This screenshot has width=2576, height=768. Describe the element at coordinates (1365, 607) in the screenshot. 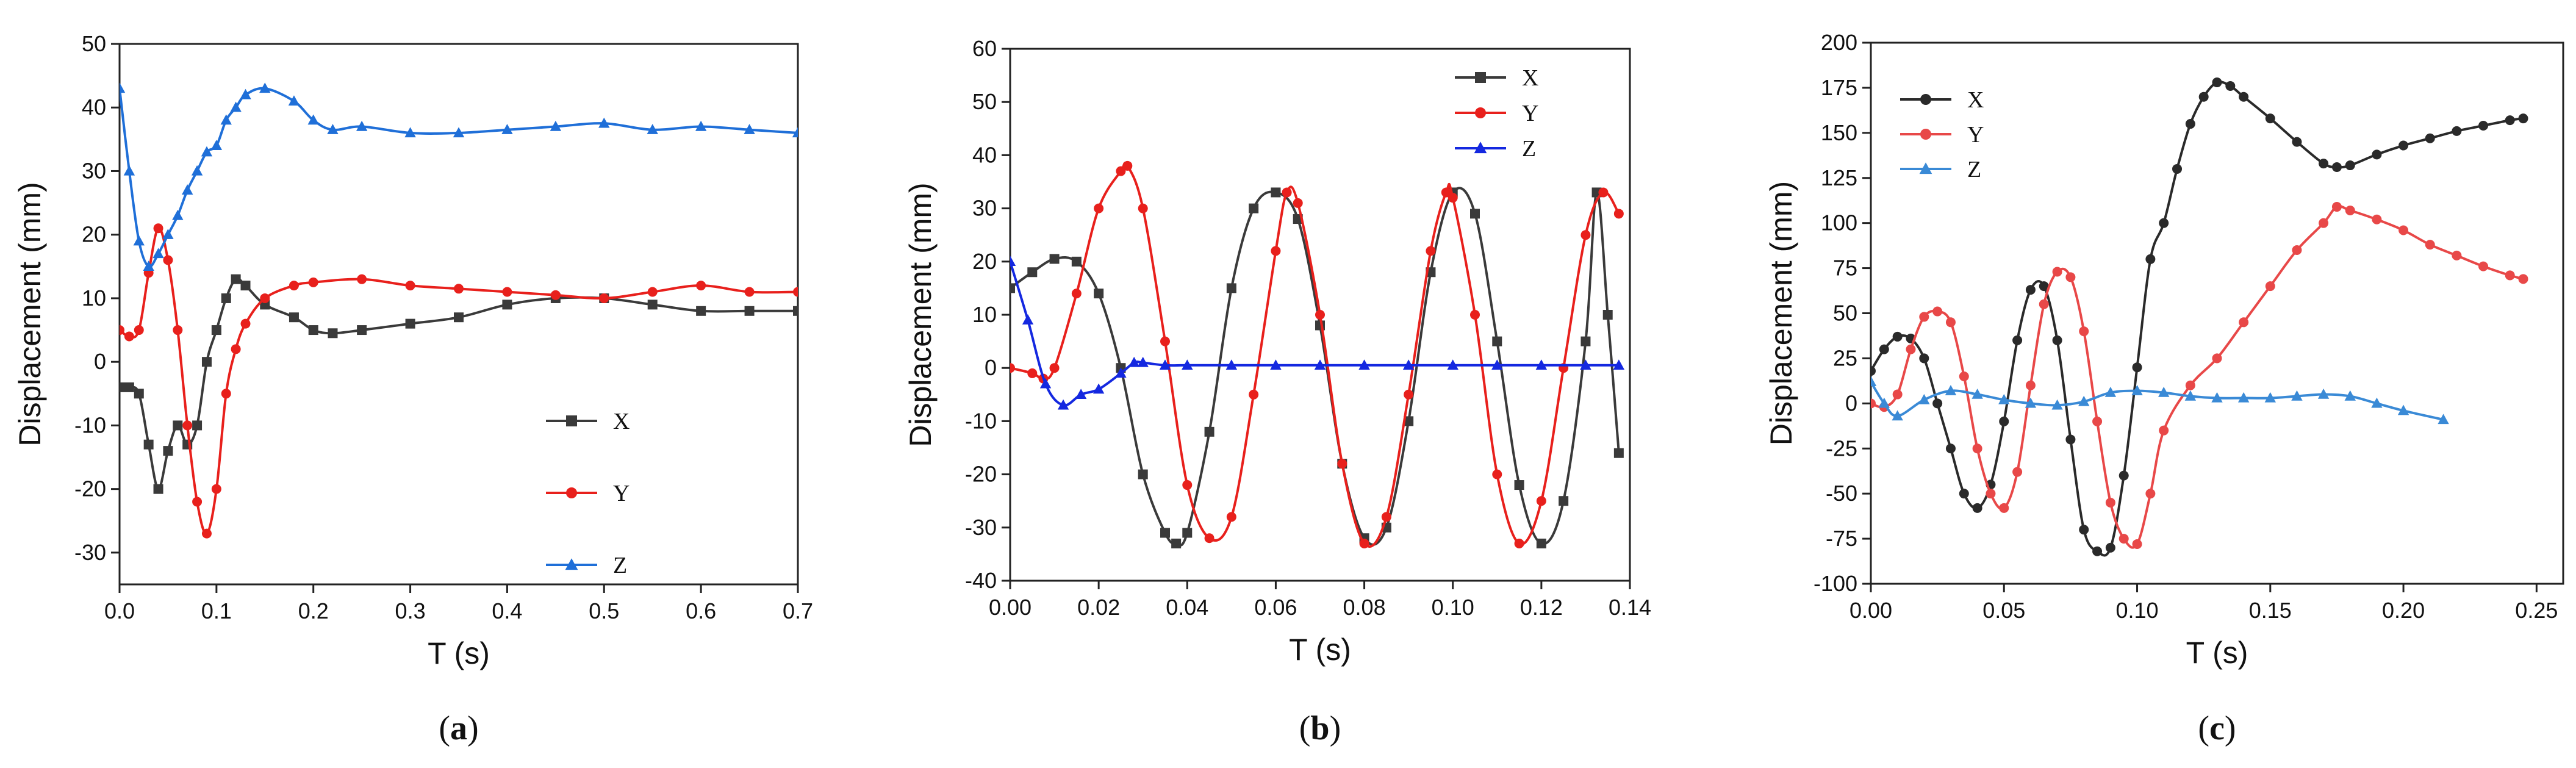

I see `x-tick-label: 0.08` at that location.